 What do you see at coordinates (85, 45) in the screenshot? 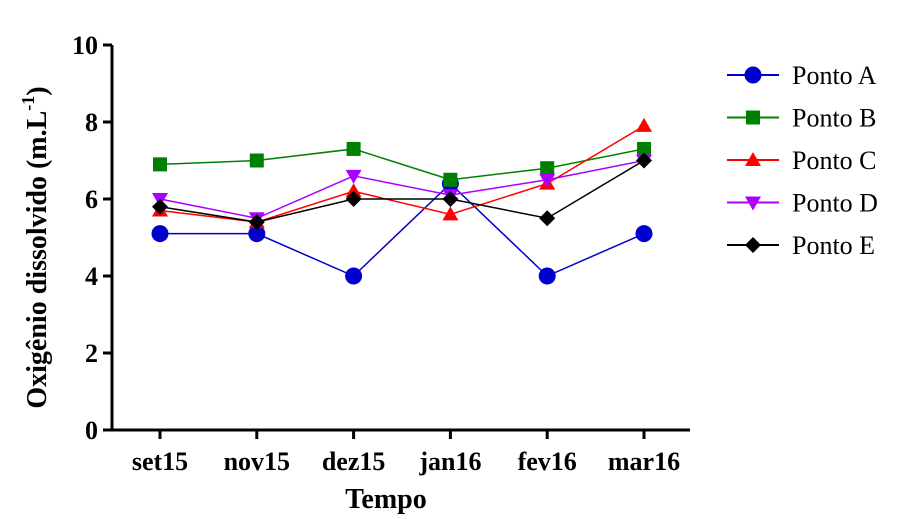
I see `y-tick-label: 10` at bounding box center [85, 45].